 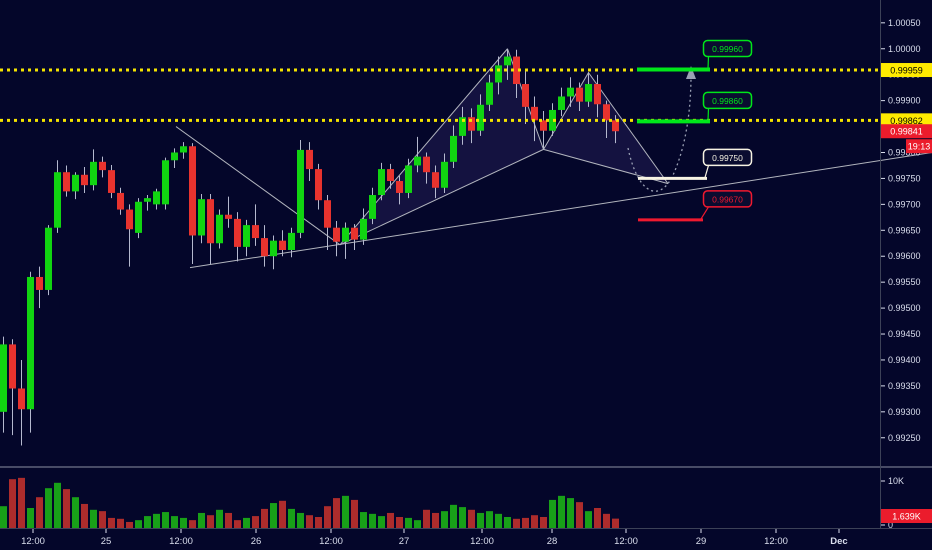 I want to click on svg-text: 0.99600, so click(x=904, y=256).